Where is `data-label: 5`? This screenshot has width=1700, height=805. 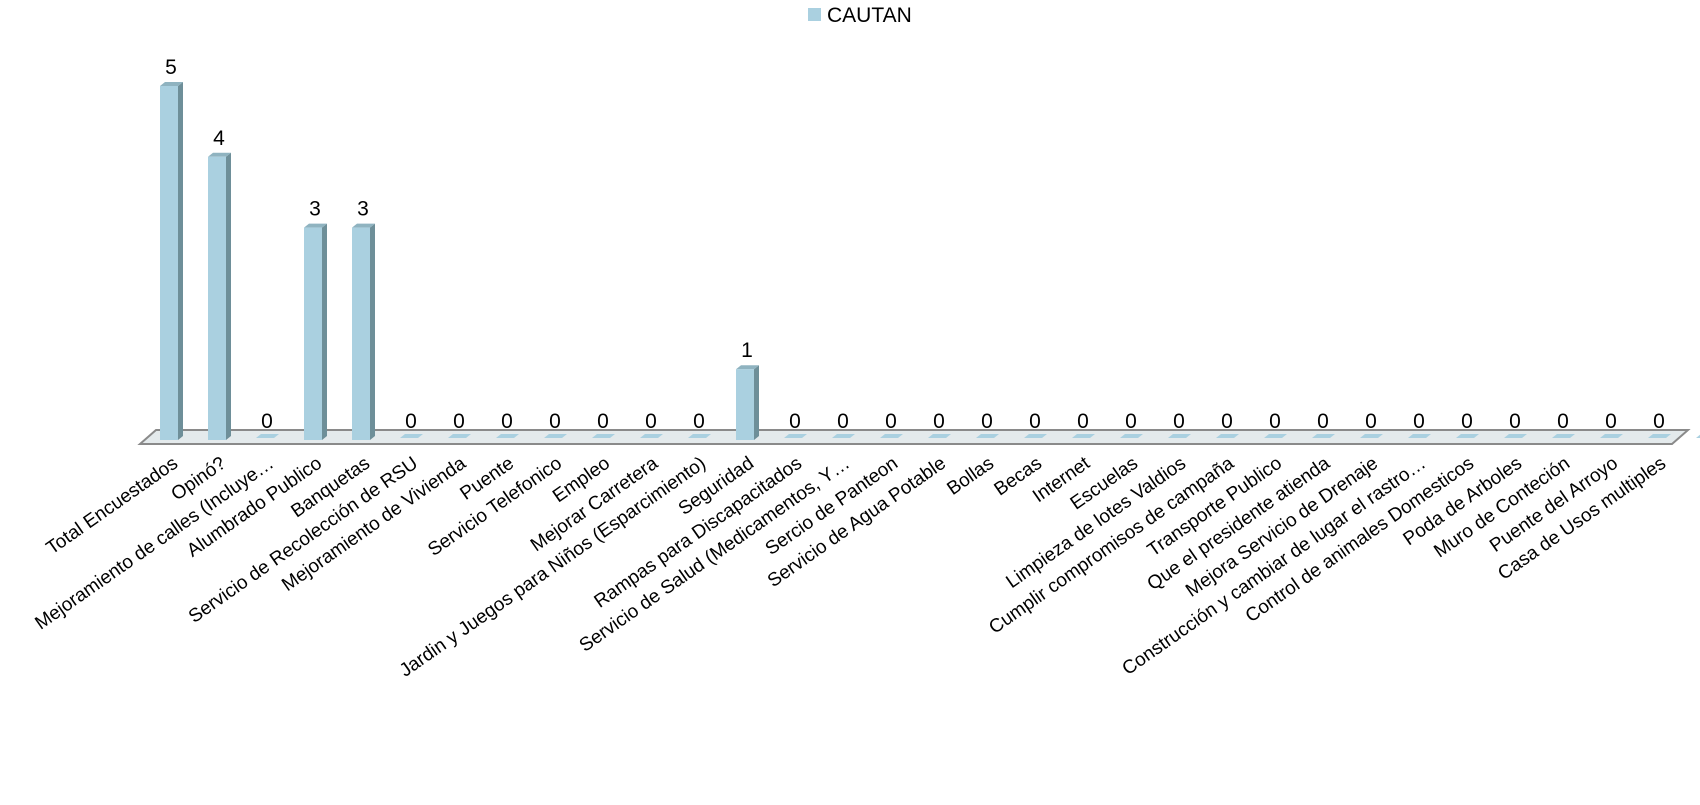 data-label: 5 is located at coordinates (171, 67).